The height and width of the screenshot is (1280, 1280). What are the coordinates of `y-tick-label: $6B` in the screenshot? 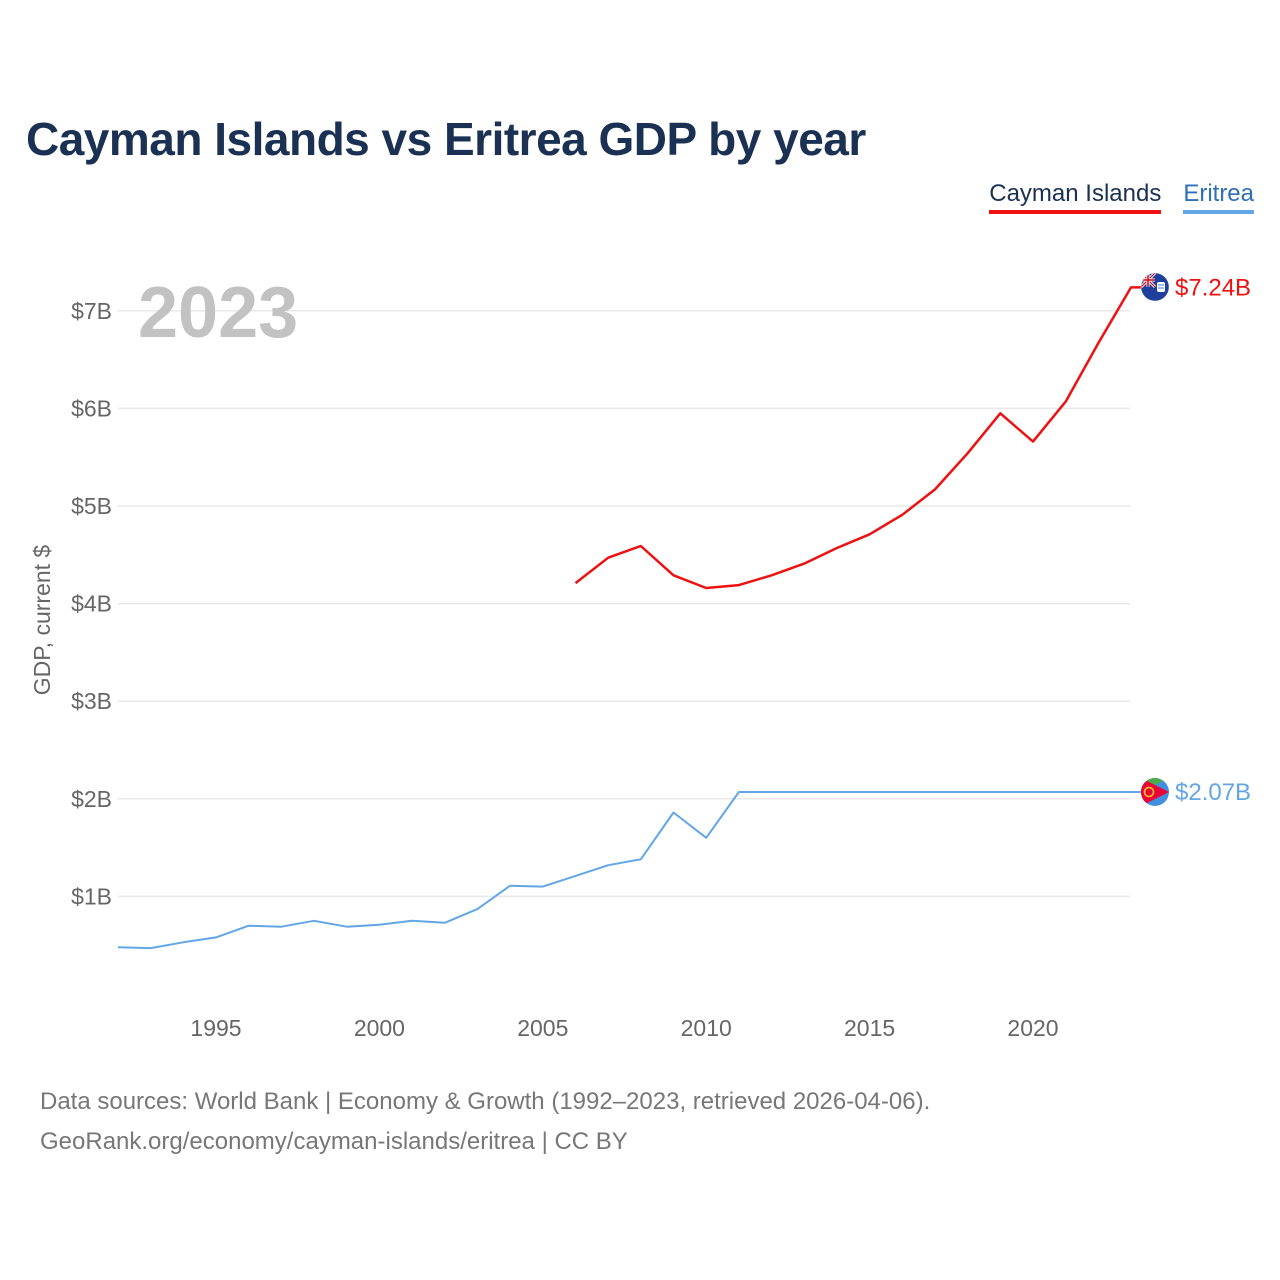 It's located at (91, 408).